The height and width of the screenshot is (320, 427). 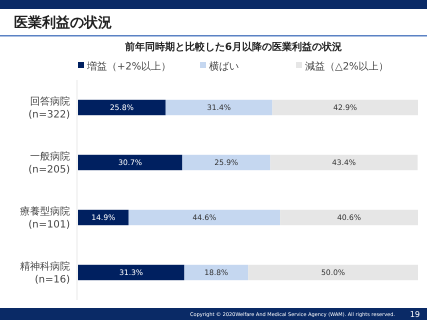 I want to click on y-tick-label: 療養型病院 (n=101), so click(x=45, y=218).